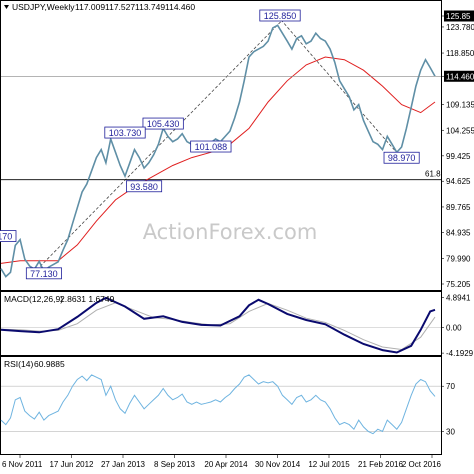  Describe the element at coordinates (458, 259) in the screenshot. I see `price-tick-label: 79.990` at that location.